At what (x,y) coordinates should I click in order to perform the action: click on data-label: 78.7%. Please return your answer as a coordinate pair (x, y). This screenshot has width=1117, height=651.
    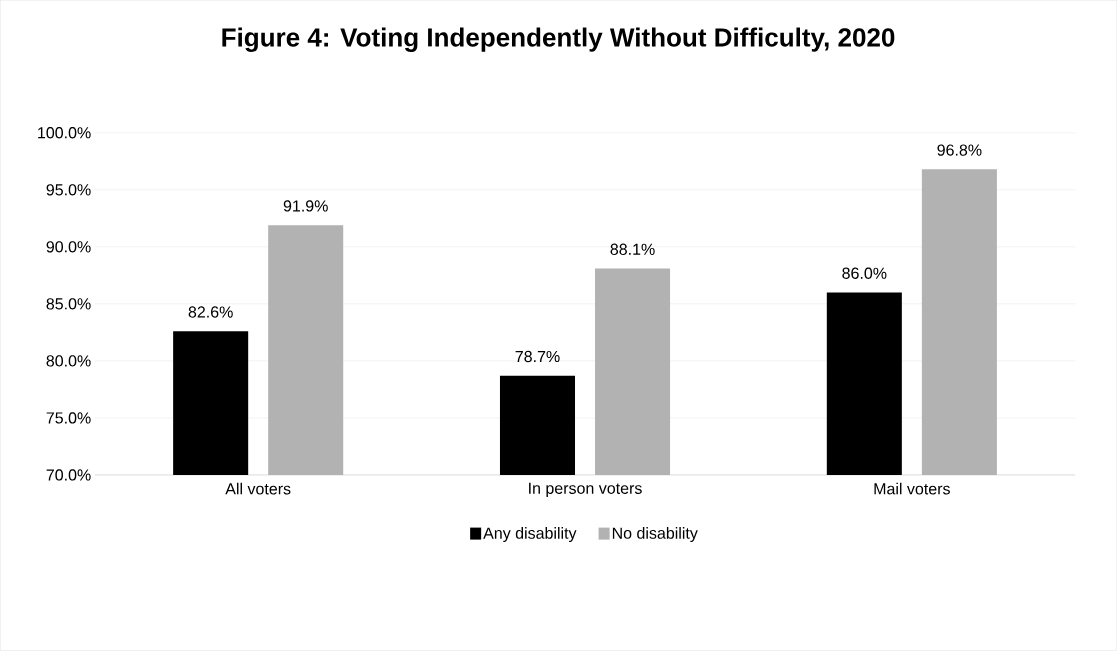
    Looking at the image, I should click on (537, 356).